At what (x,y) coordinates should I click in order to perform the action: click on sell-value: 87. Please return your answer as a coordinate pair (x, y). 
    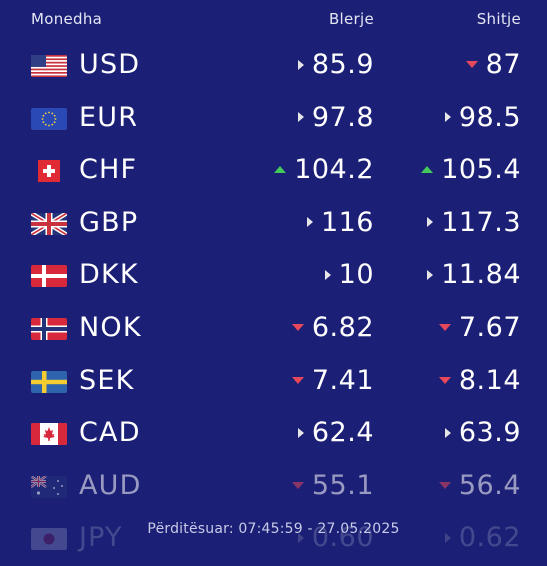
    Looking at the image, I should click on (493, 64).